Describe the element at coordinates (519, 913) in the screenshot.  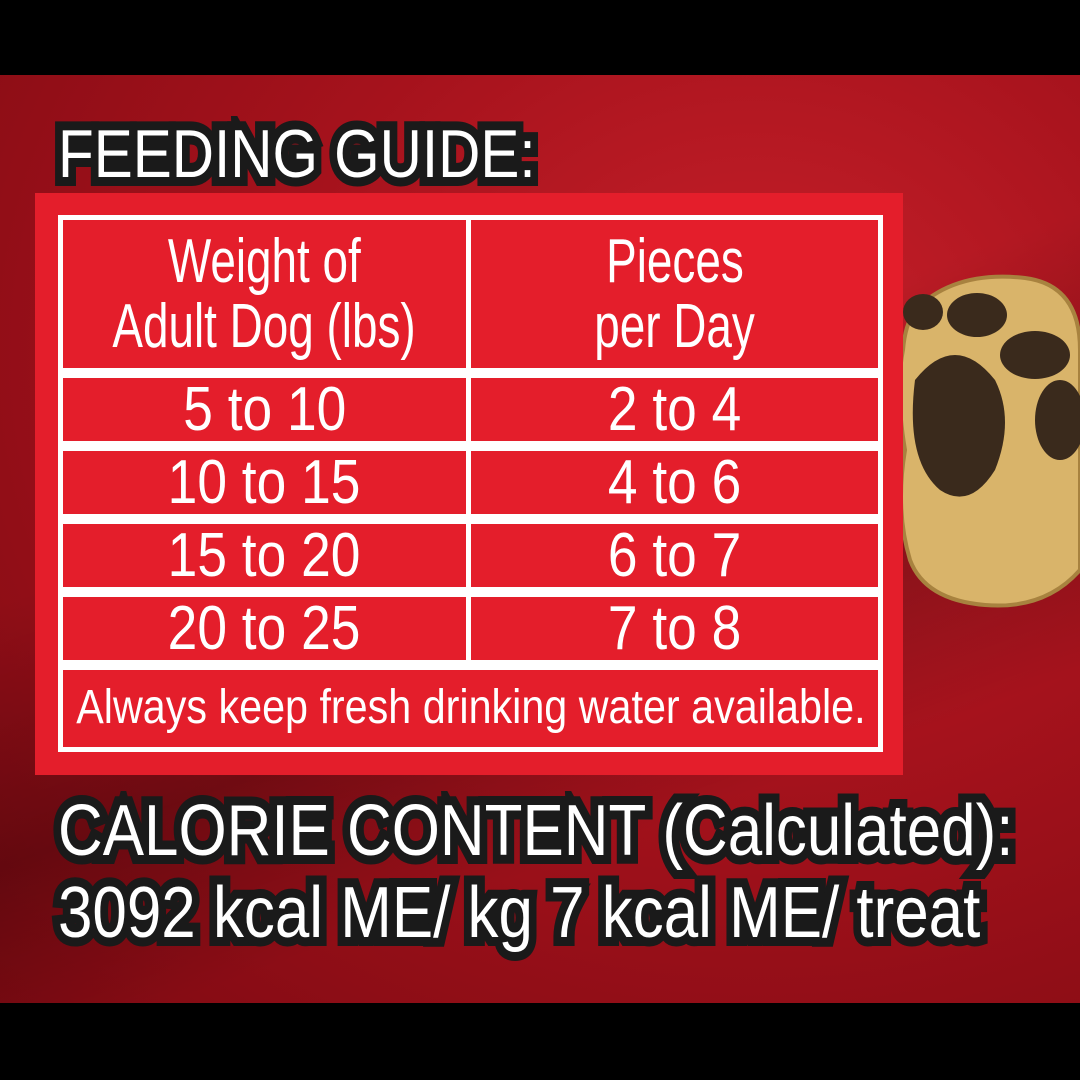
I see `calorie-content-values: 3092 kcal ME/ kg 7 kcal ME/ treat` at that location.